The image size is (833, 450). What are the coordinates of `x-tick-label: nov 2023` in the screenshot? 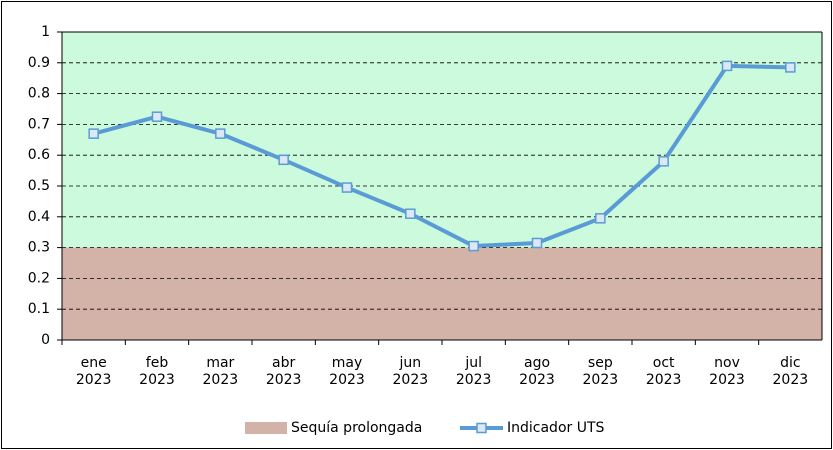 It's located at (727, 371).